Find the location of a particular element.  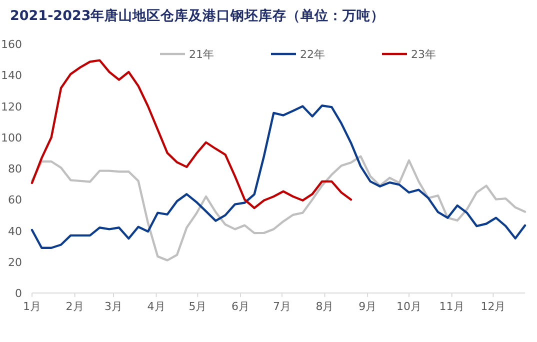

x-tick-label: 5月 is located at coordinates (197, 306).